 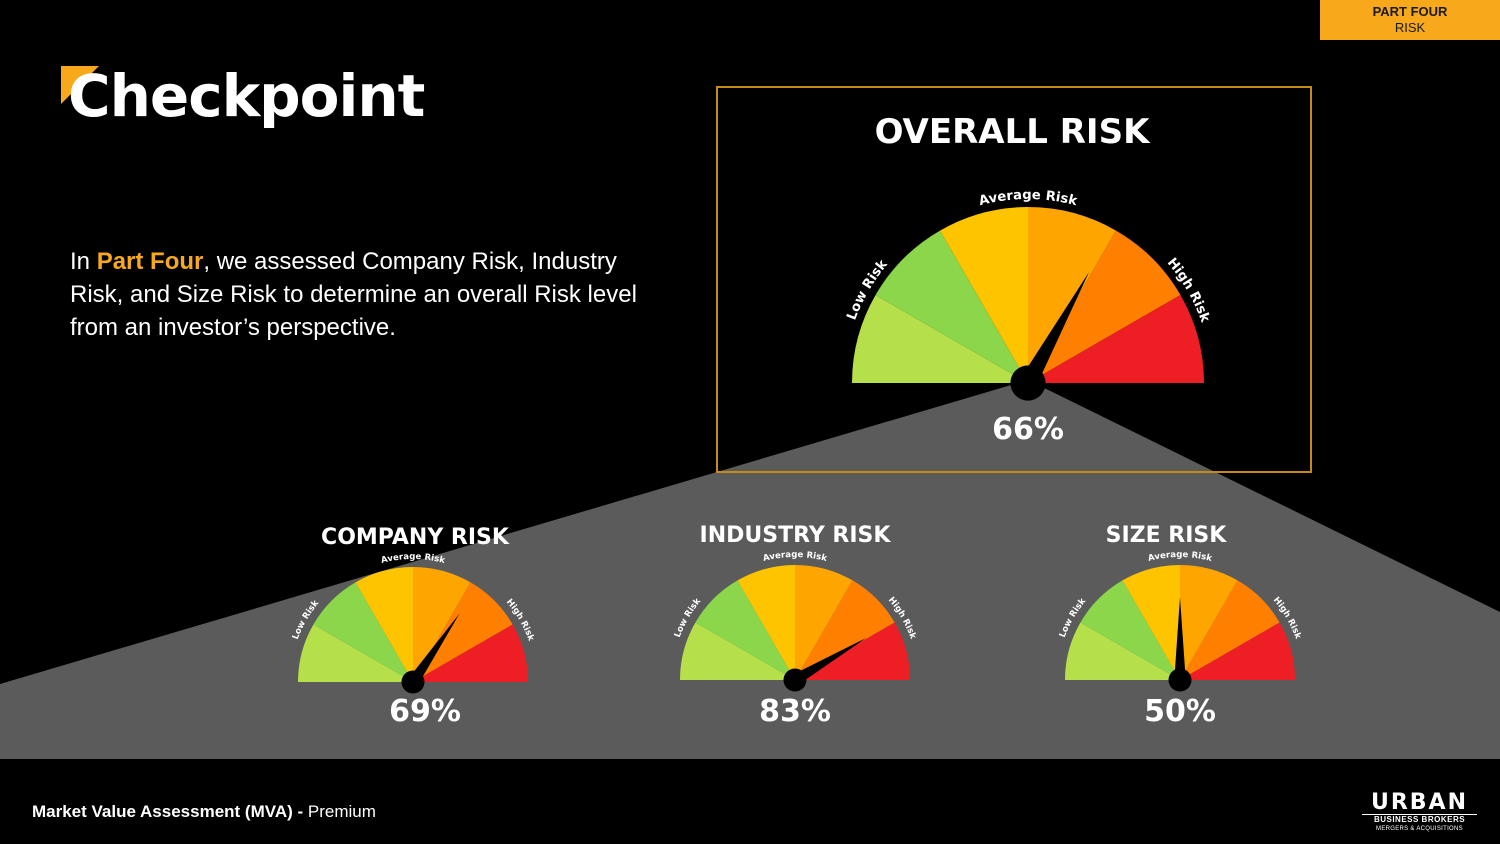 What do you see at coordinates (1410, 11) in the screenshot?
I see `section-tag-part: PART FOUR` at bounding box center [1410, 11].